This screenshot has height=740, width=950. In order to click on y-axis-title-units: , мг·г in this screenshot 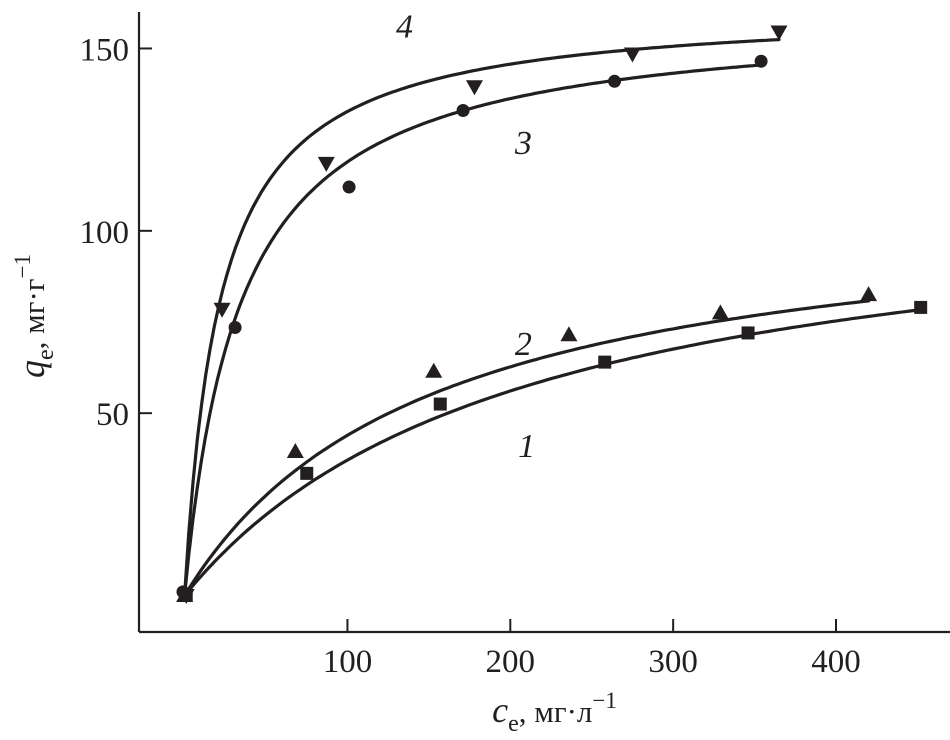, I will do `click(33, 313)`.